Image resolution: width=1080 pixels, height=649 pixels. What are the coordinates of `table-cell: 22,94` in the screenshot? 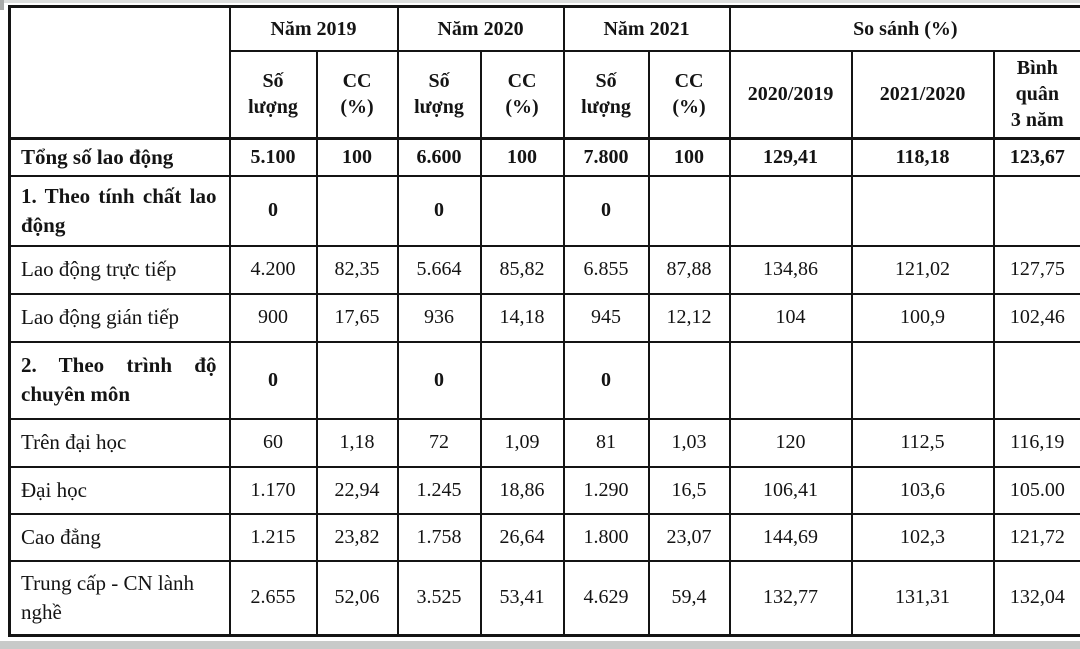 It's located at (357, 490).